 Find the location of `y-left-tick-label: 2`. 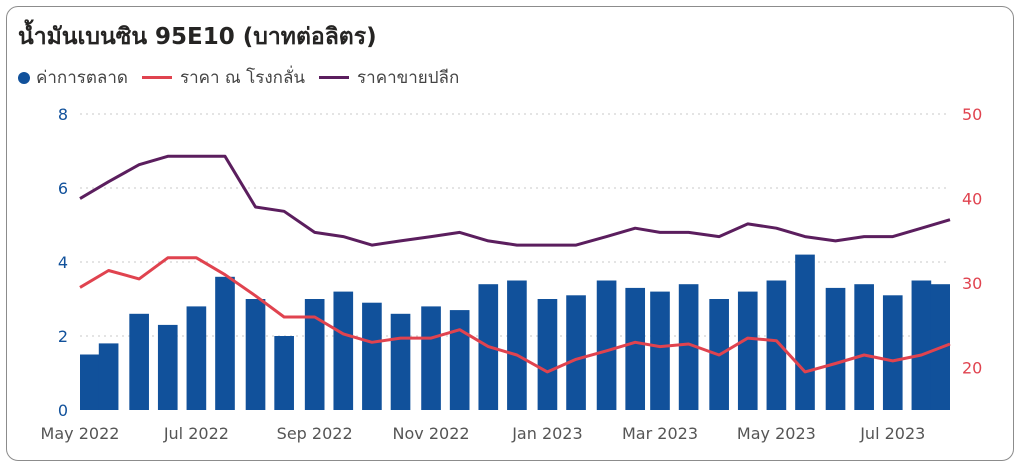

y-left-tick-label: 2 is located at coordinates (63, 336).